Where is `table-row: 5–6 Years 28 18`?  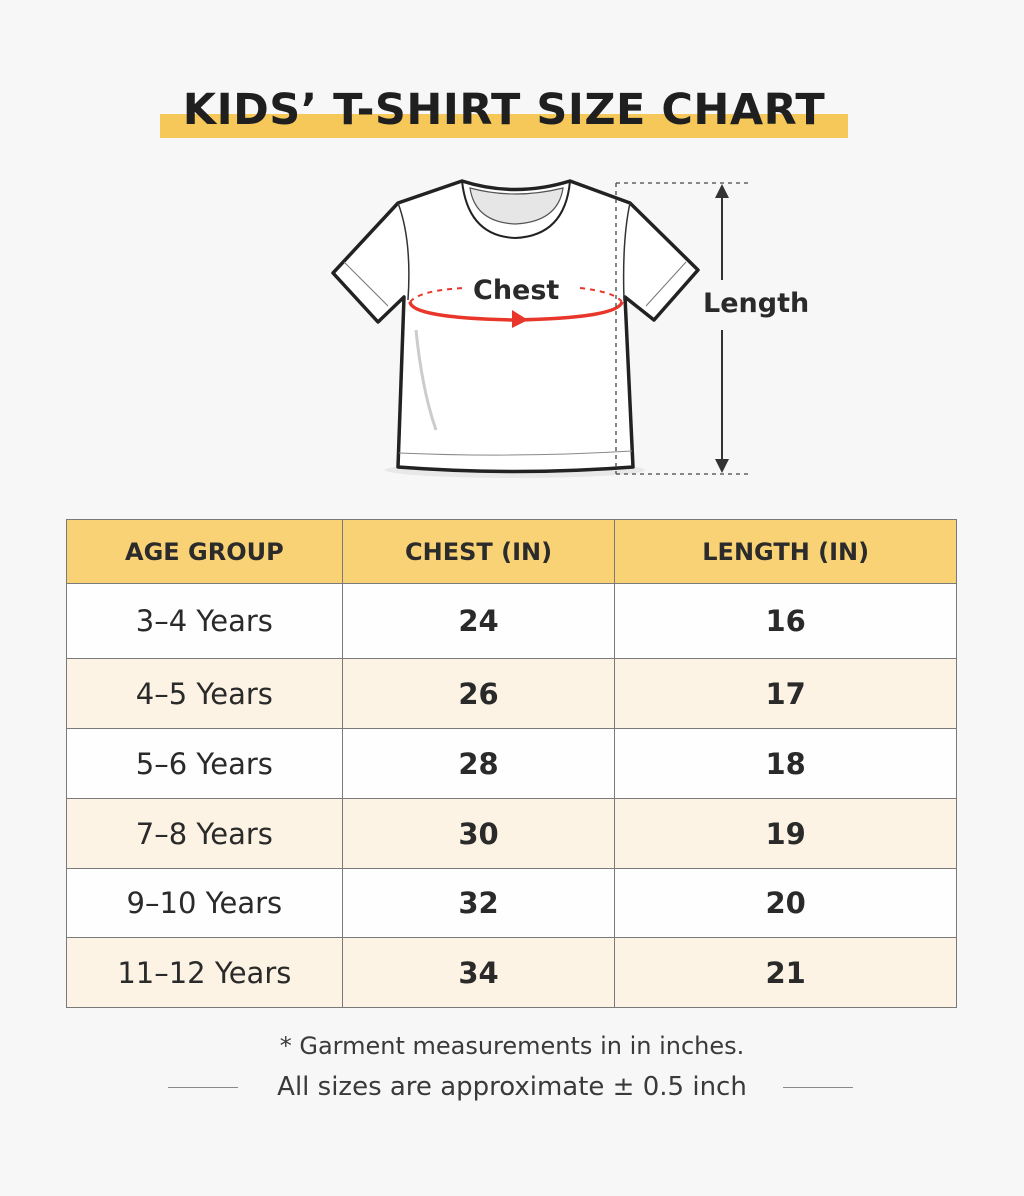
table-row: 5–6 Years 28 18 is located at coordinates (511, 763).